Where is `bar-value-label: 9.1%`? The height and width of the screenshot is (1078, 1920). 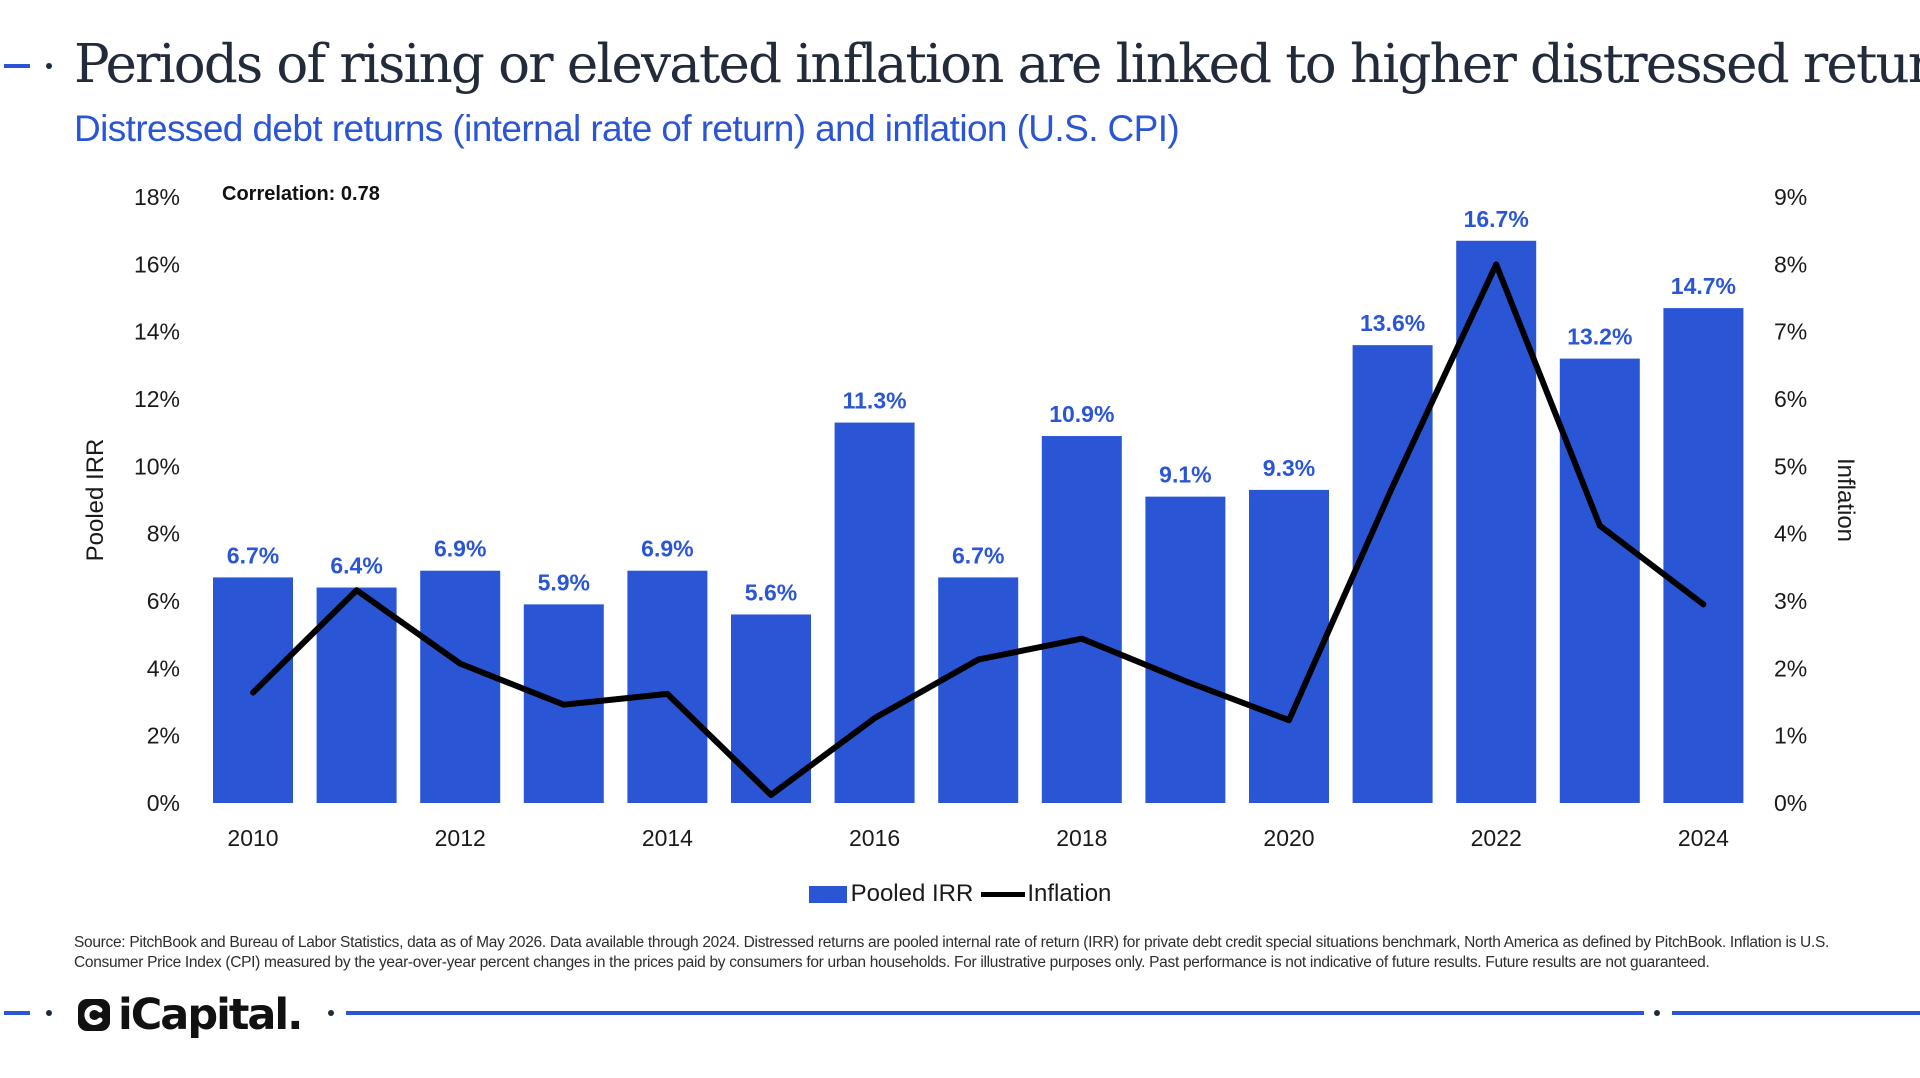
bar-value-label: 9.1% is located at coordinates (1185, 475).